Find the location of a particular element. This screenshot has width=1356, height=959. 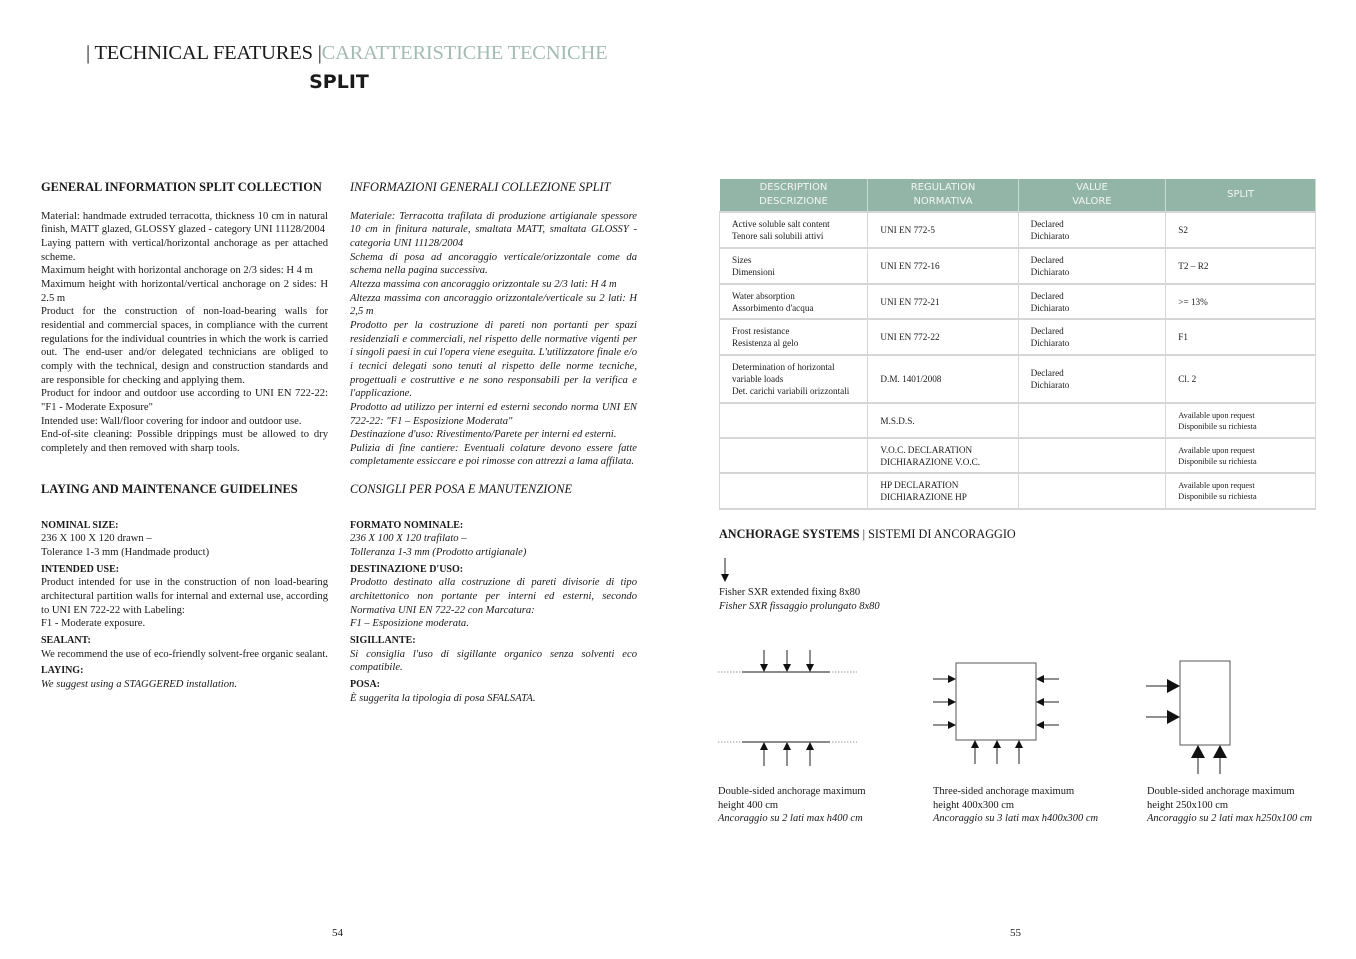

column-header: VALUE VALORE is located at coordinates (1092, 195).